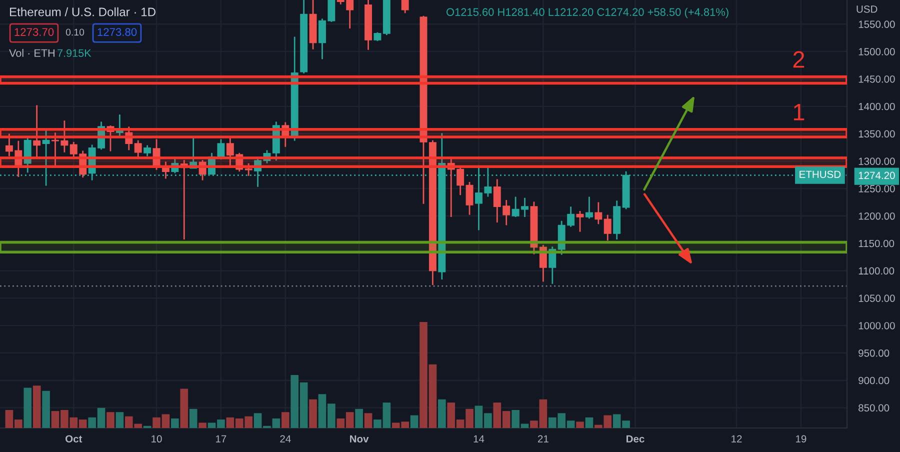  I want to click on y-tick-label: 1050.00, so click(876, 298).